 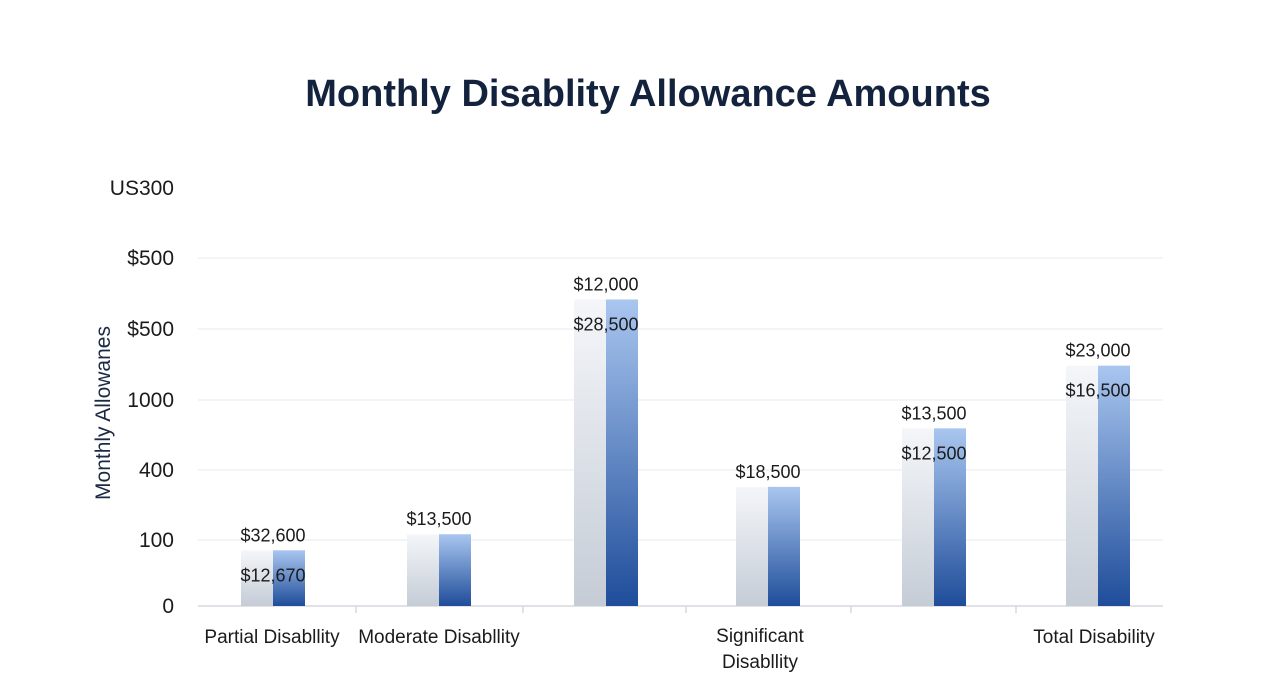 What do you see at coordinates (933, 453) in the screenshot?
I see `data-label: $12,500` at bounding box center [933, 453].